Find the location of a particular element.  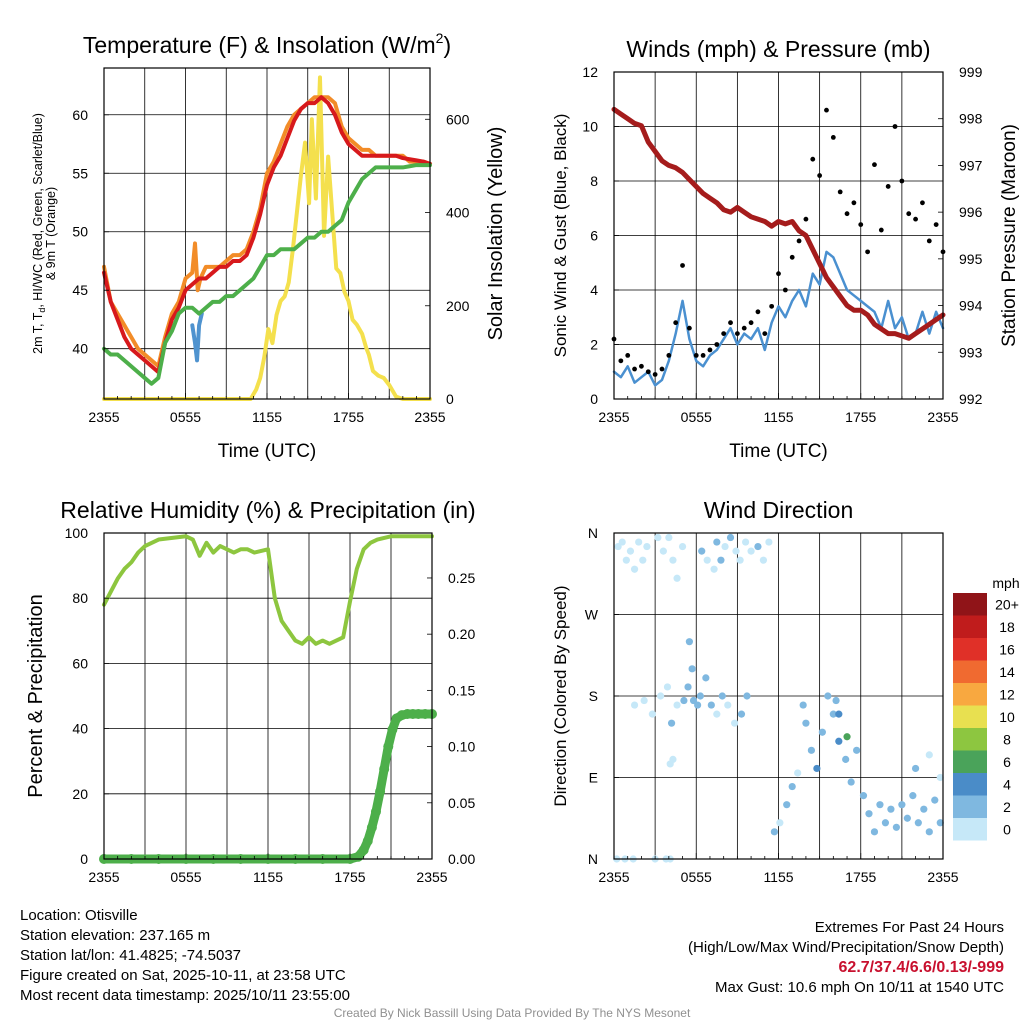

y-tick-label: 40 is located at coordinates (80, 729).